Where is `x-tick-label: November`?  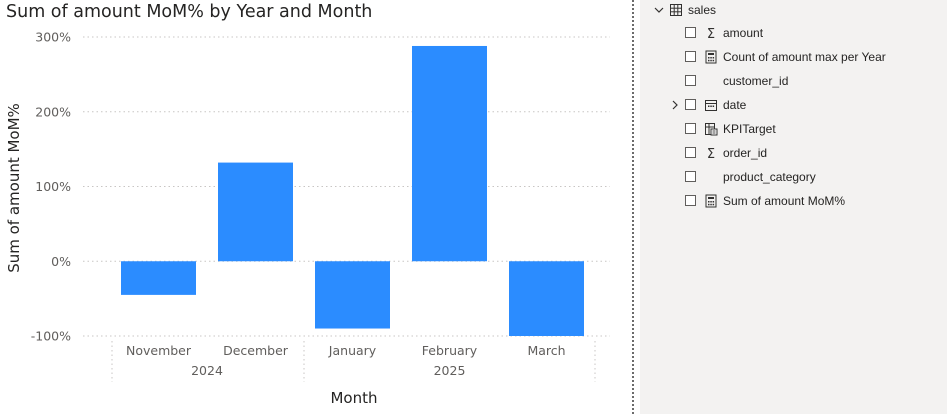 x-tick-label: November is located at coordinates (159, 350).